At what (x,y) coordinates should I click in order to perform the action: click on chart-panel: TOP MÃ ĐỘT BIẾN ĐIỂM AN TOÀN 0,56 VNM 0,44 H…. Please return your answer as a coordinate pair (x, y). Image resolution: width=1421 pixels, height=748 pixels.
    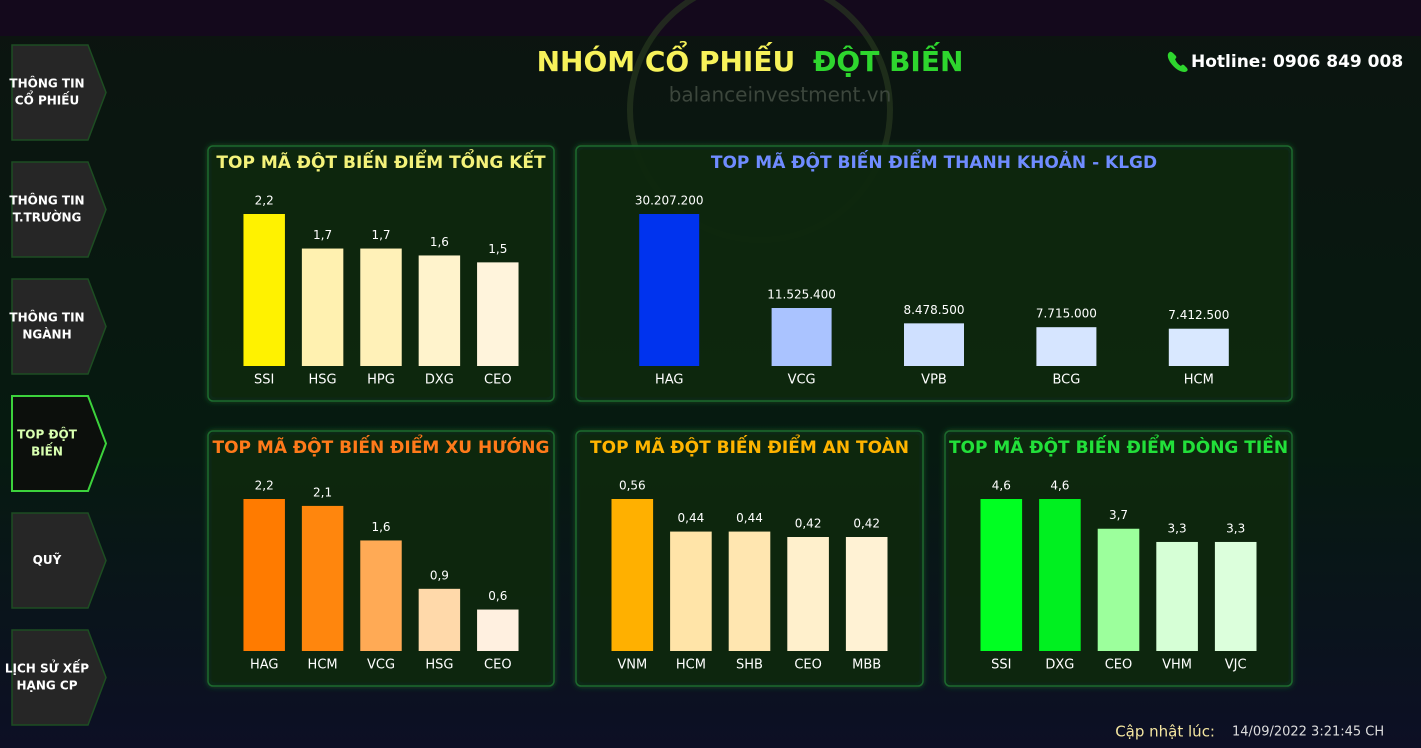
    Looking at the image, I should click on (749, 558).